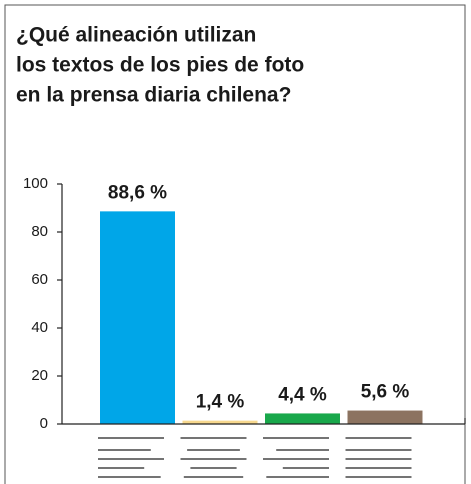 This screenshot has width=471, height=484. What do you see at coordinates (160, 65) in the screenshot?
I see `chart-title: los textos de los pies de foto` at bounding box center [160, 65].